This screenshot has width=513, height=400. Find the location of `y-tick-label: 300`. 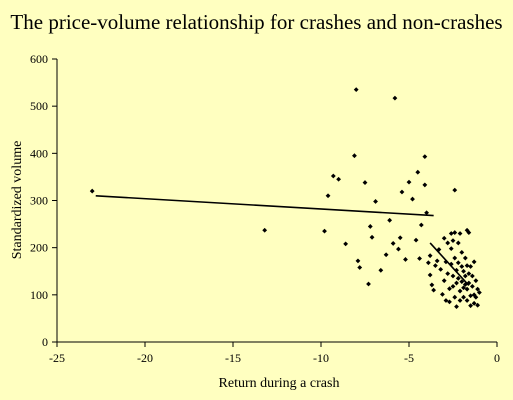

y-tick-label: 300 is located at coordinates (39, 201).